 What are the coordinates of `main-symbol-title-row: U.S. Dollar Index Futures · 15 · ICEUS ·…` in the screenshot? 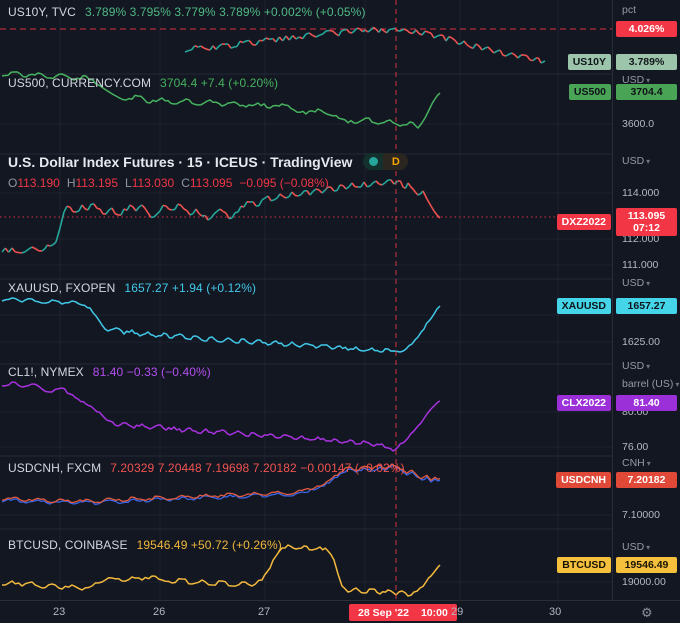 It's located at (208, 161).